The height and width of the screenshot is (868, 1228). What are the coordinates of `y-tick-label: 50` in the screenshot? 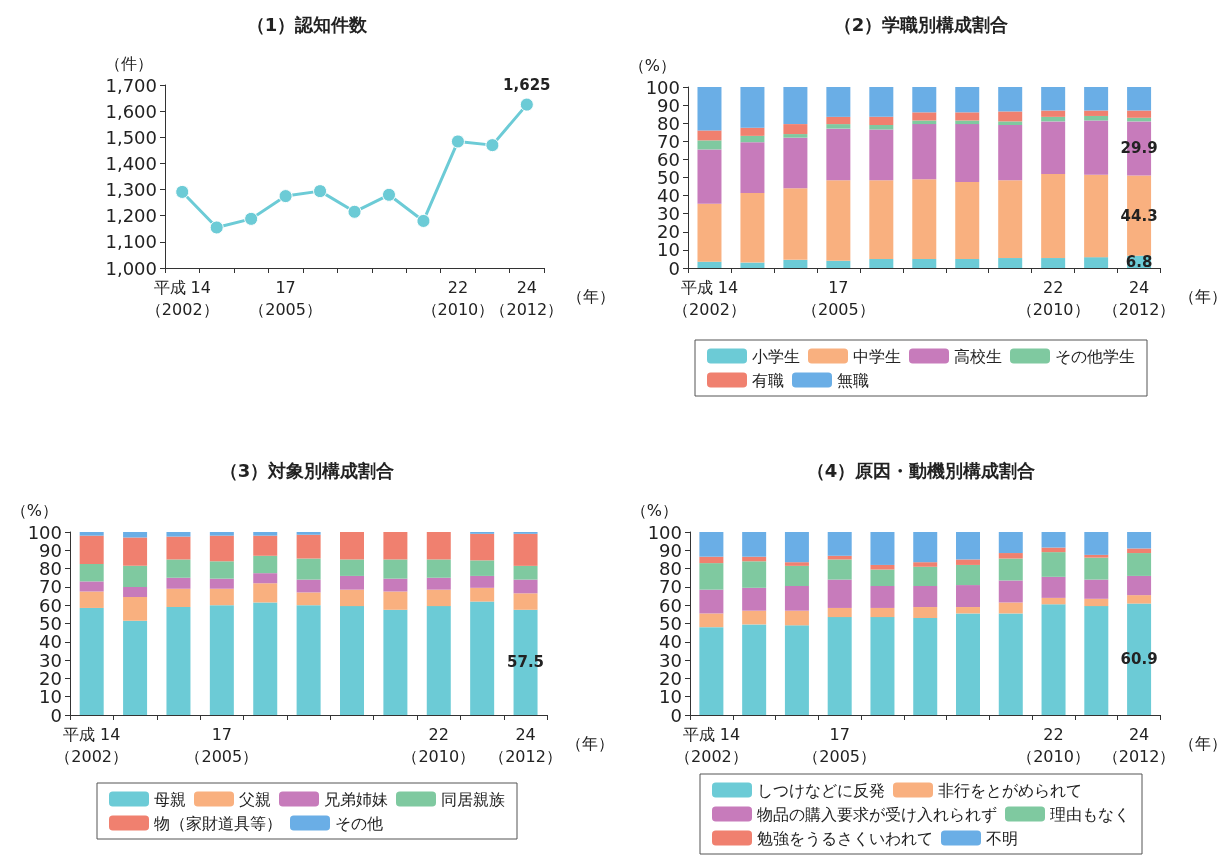 It's located at (670, 623).